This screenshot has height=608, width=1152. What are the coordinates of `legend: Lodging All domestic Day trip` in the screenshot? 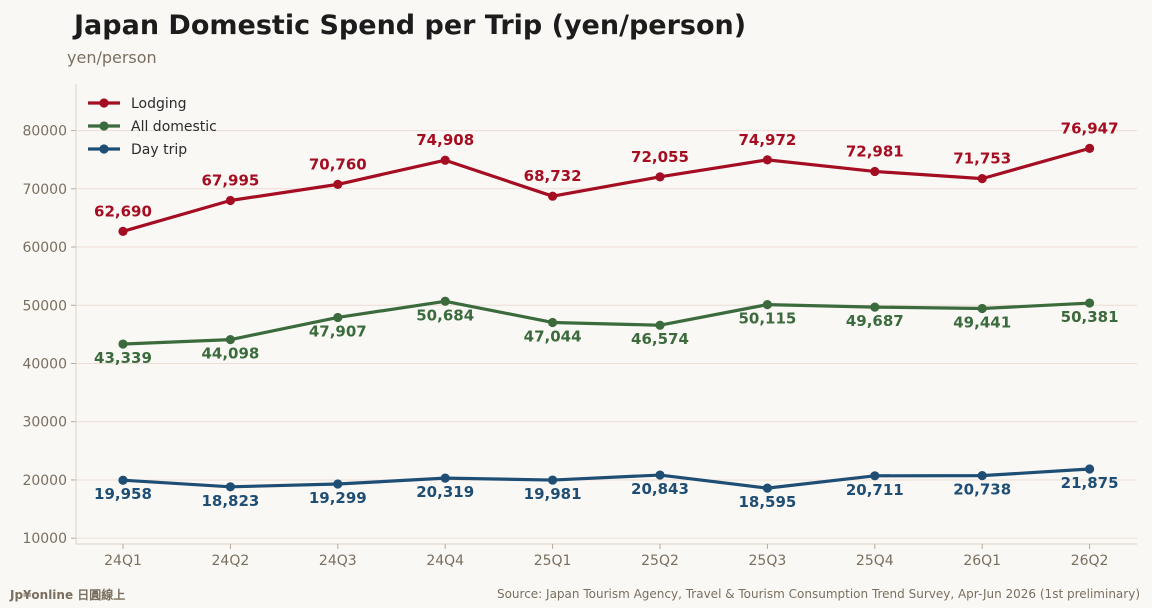 It's located at (152, 127).